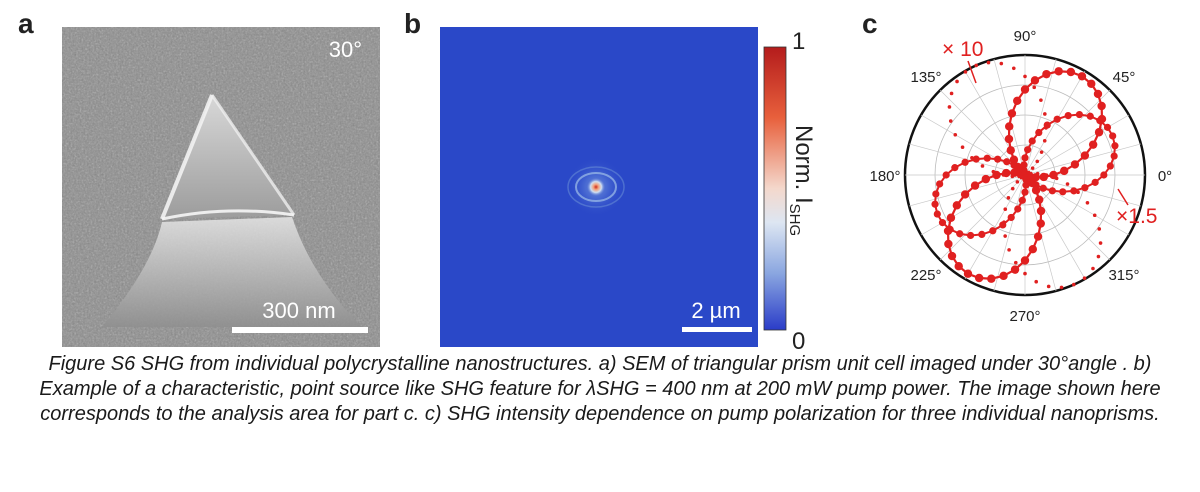  Describe the element at coordinates (1123, 275) in the screenshot. I see `polar-angle-label: 315°` at that location.